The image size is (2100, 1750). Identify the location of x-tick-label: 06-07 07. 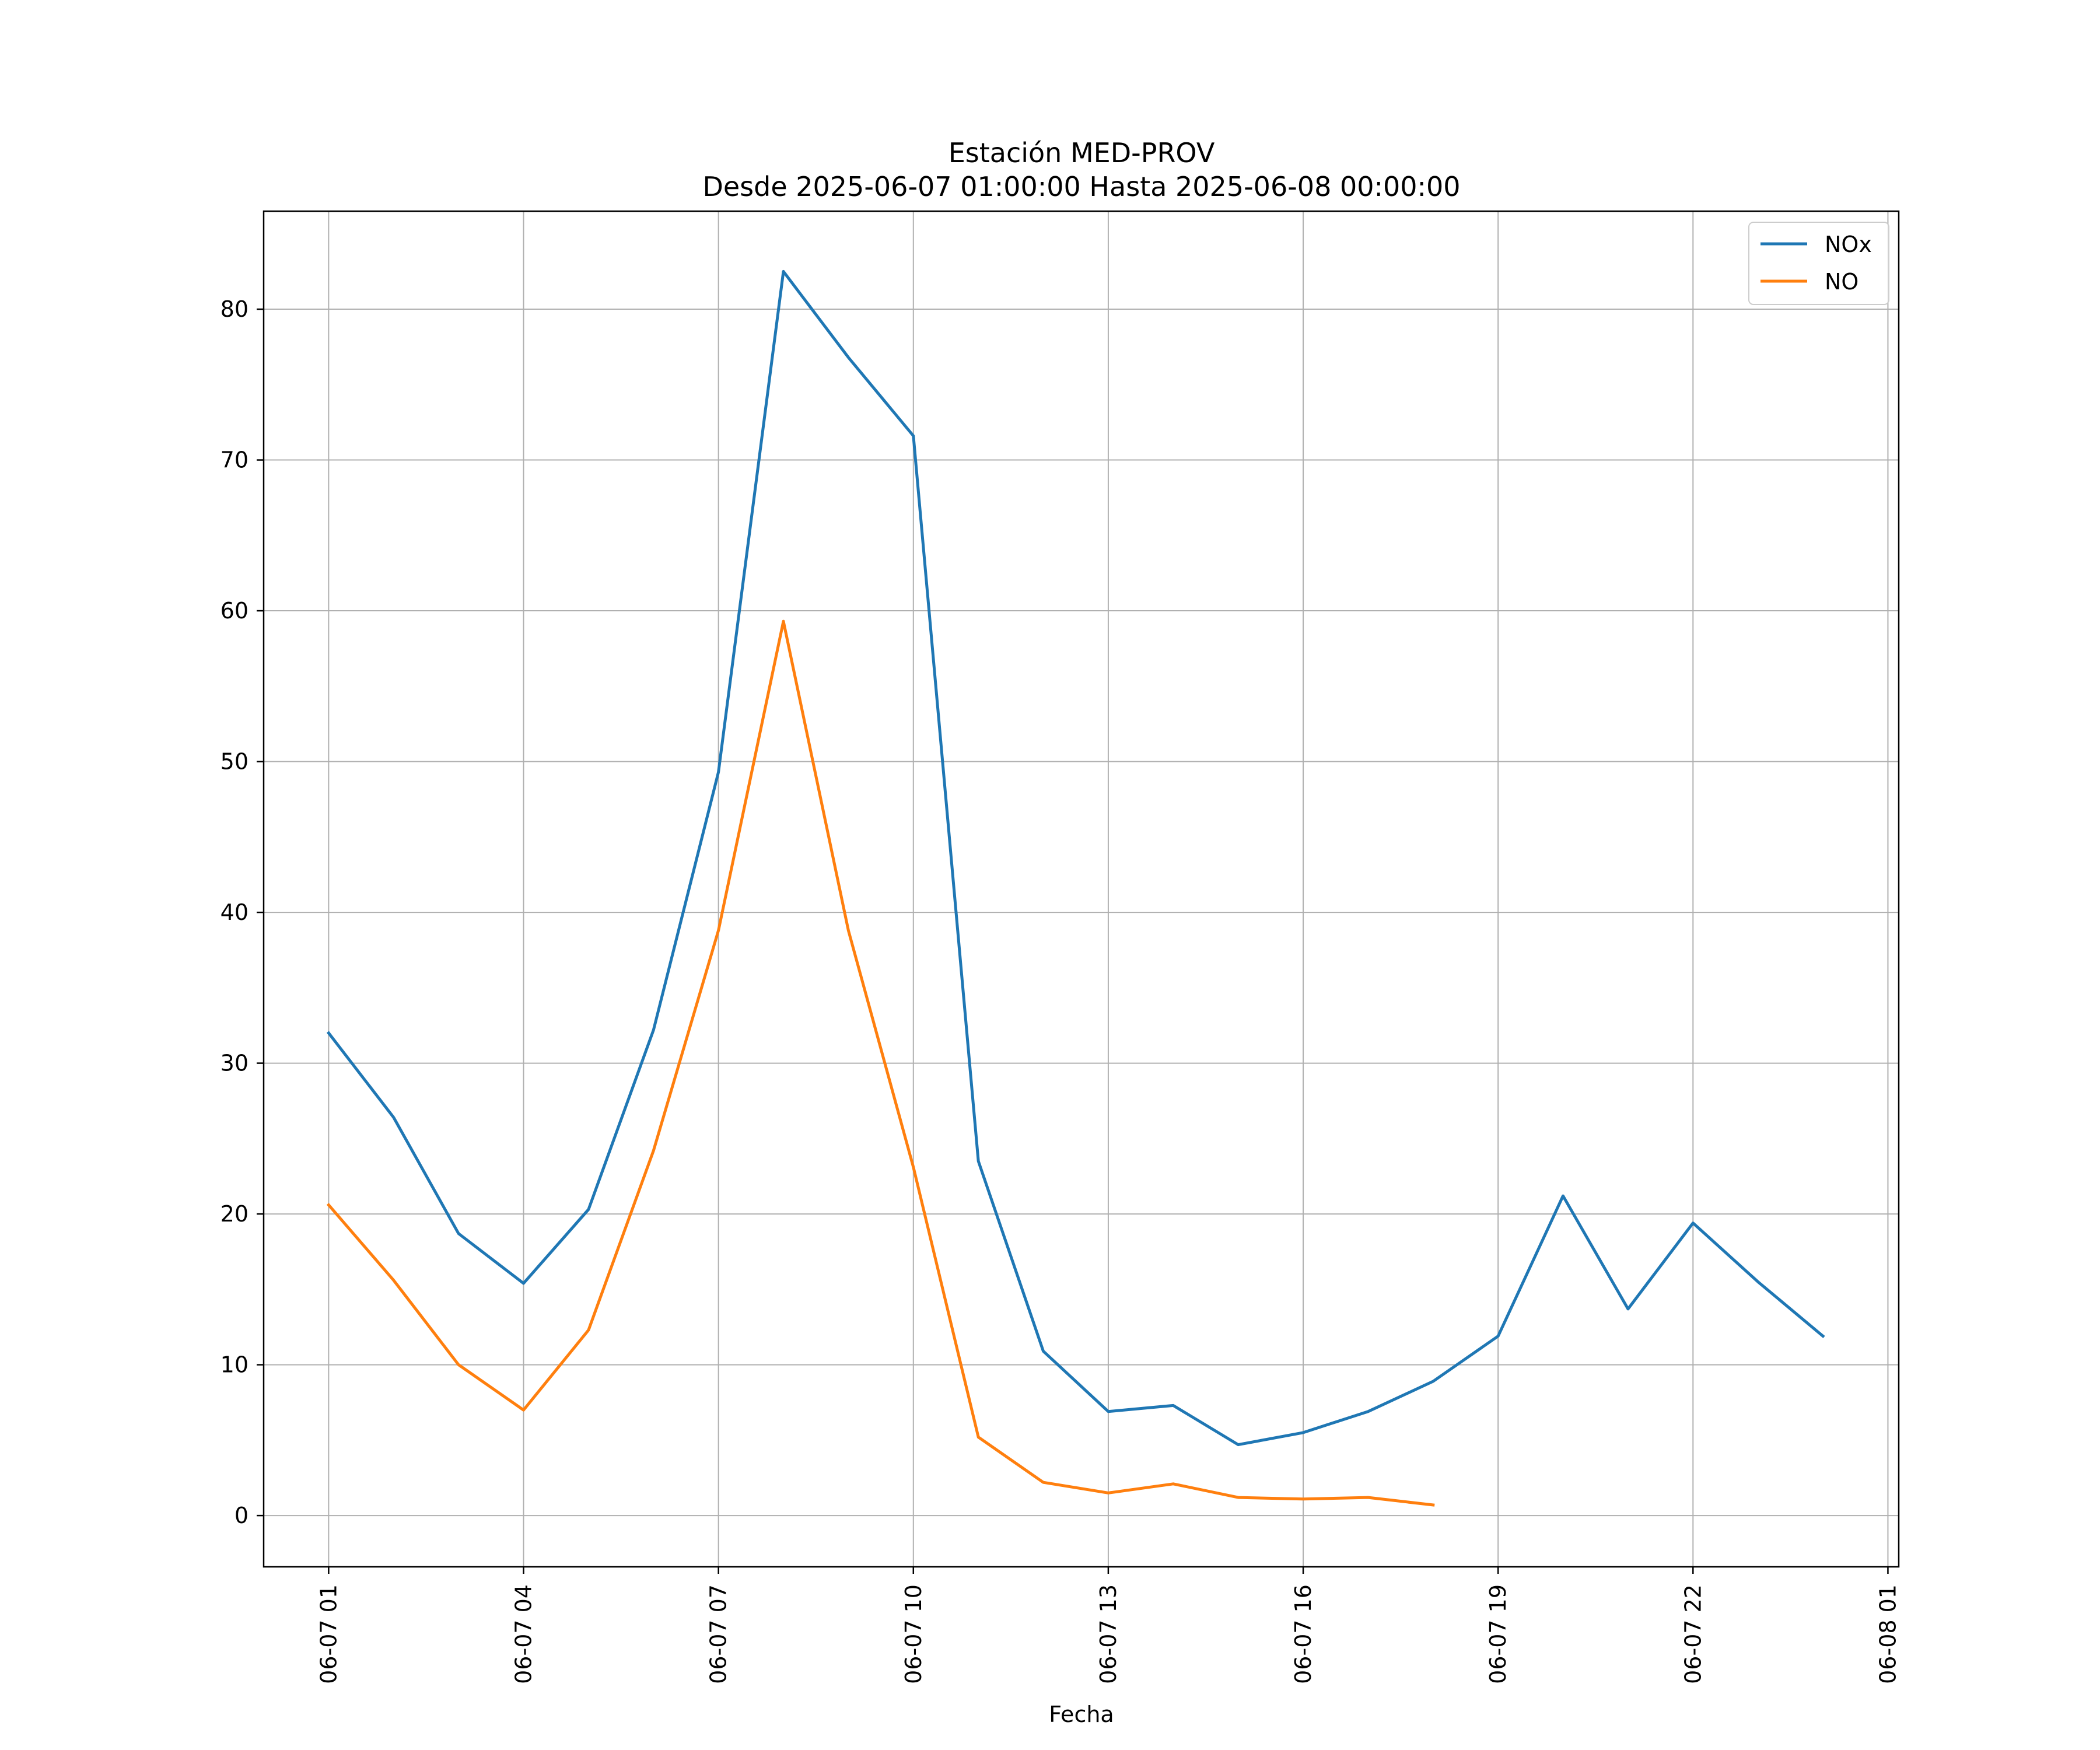
(719, 1634).